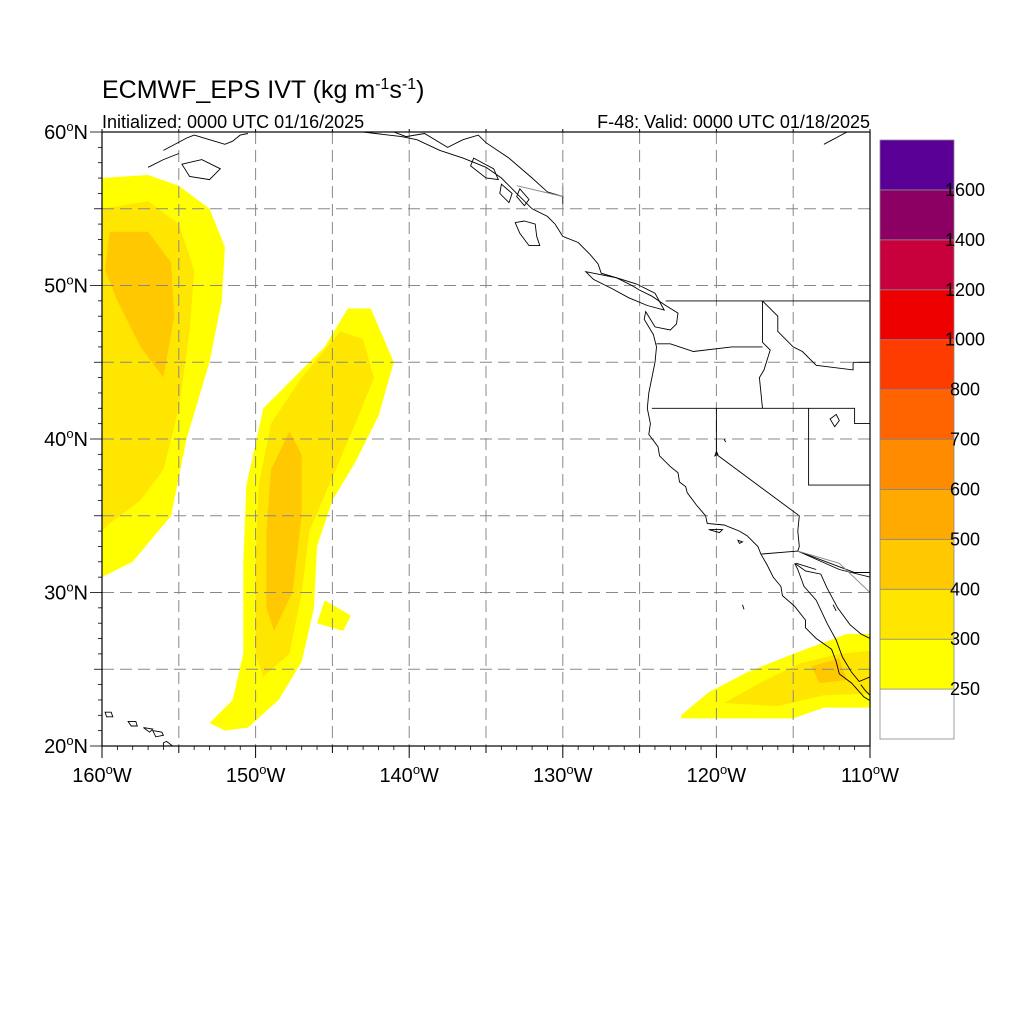 The height and width of the screenshot is (1024, 1024). What do you see at coordinates (965, 240) in the screenshot?
I see `colorbar-label: 1400` at bounding box center [965, 240].